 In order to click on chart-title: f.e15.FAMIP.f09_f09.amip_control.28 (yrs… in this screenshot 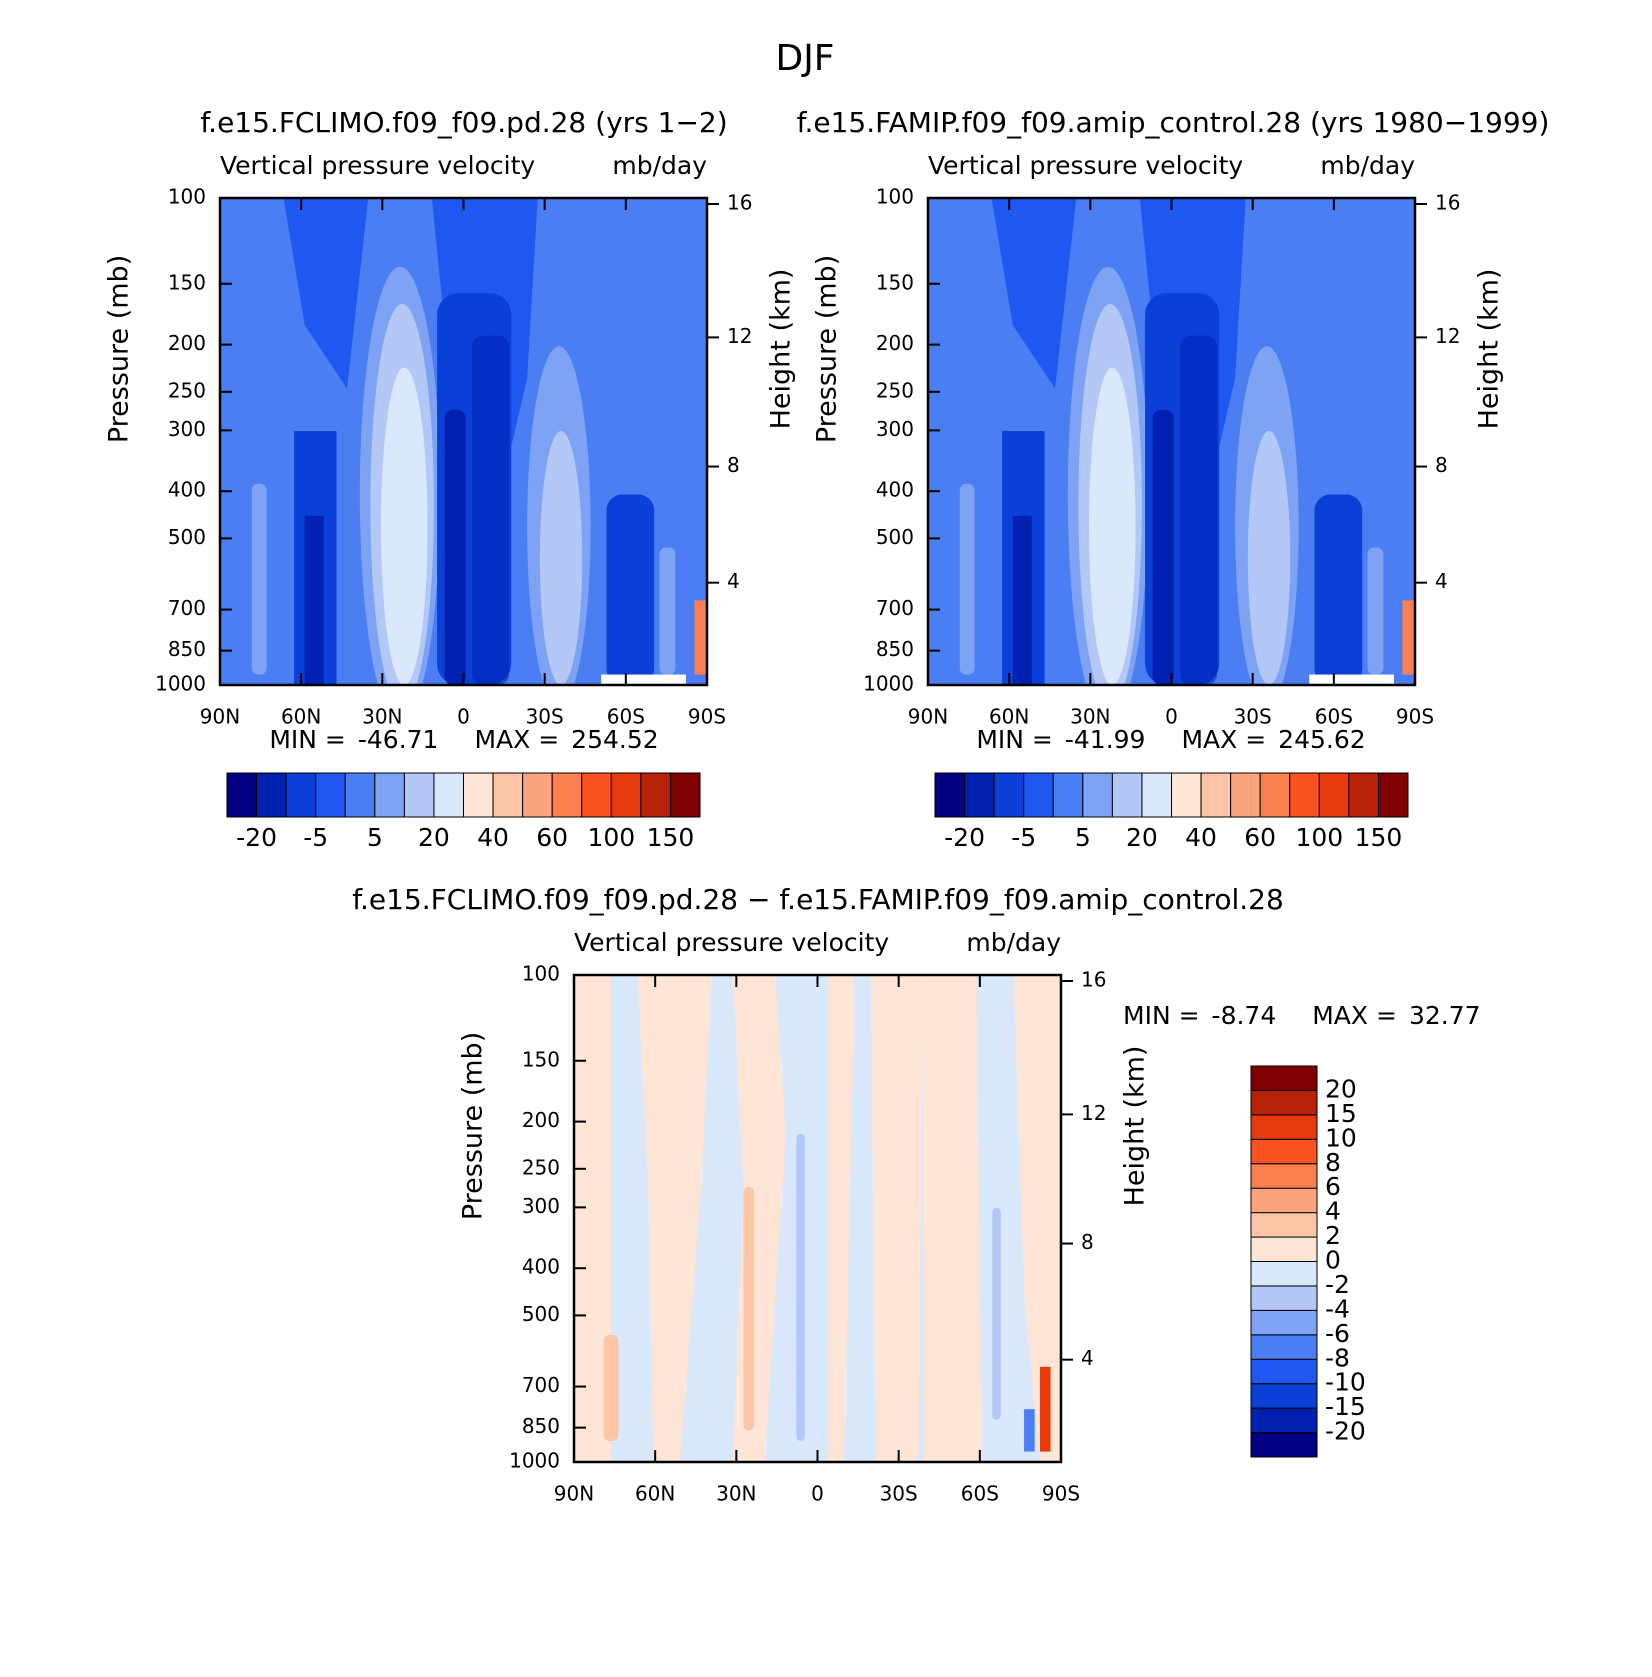, I will do `click(1173, 122)`.